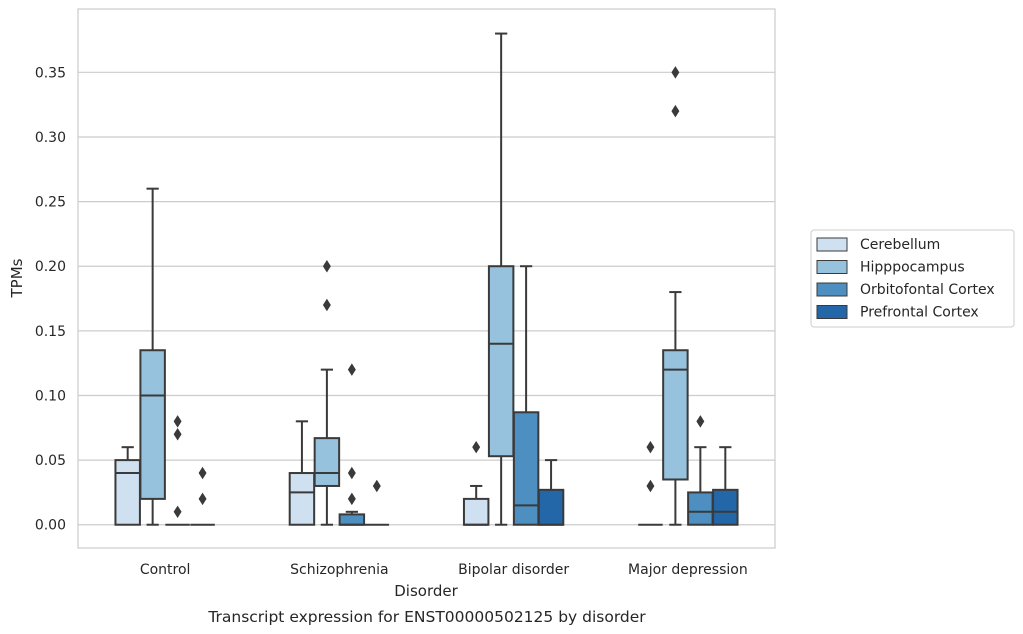 Image resolution: width=1023 pixels, height=634 pixels. What do you see at coordinates (426, 591) in the screenshot?
I see `x-axis-label: Disorder` at bounding box center [426, 591].